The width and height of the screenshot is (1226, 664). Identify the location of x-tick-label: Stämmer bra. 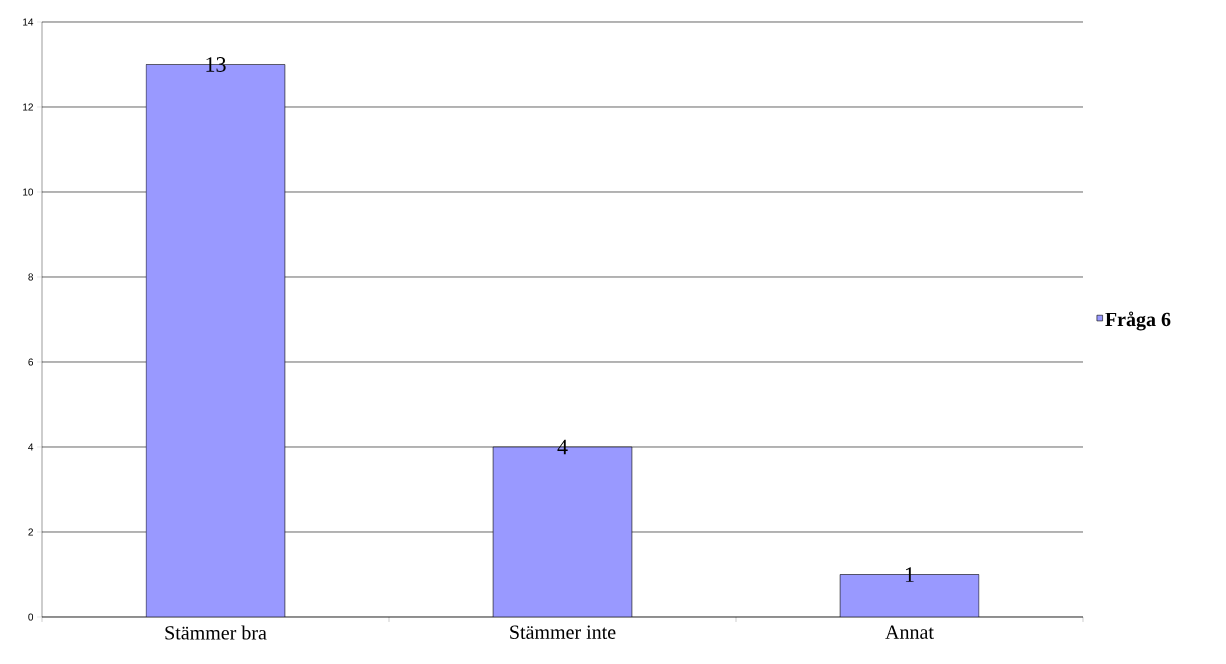
(216, 632).